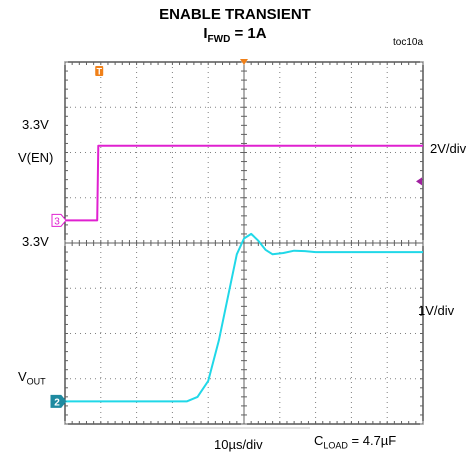 The width and height of the screenshot is (470, 458). I want to click on subtitle-var: I, so click(205, 33).